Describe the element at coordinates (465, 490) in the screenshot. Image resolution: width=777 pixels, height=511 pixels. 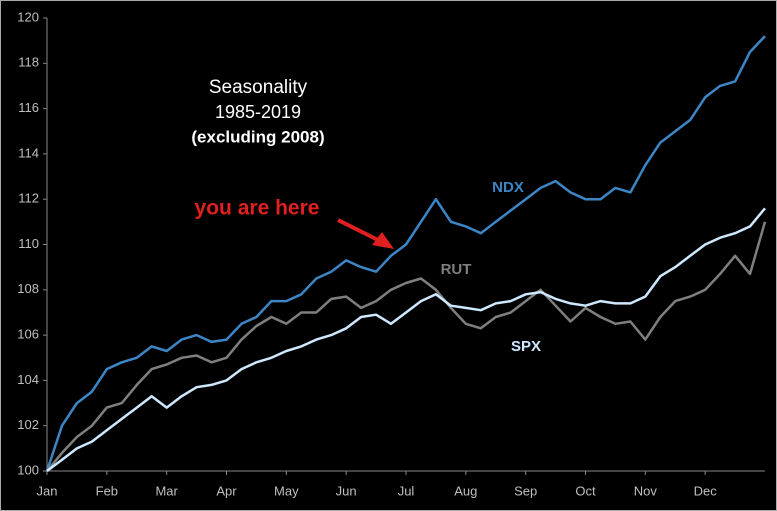
I see `x-tick-label: Aug` at that location.